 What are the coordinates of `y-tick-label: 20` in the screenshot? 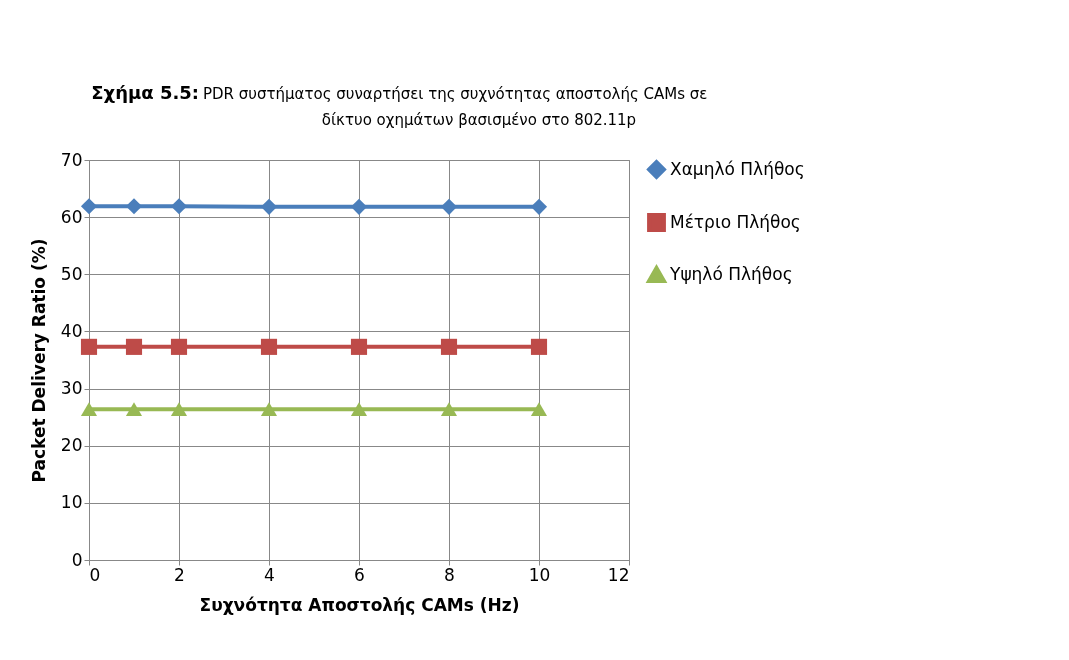 It's located at (71, 445).